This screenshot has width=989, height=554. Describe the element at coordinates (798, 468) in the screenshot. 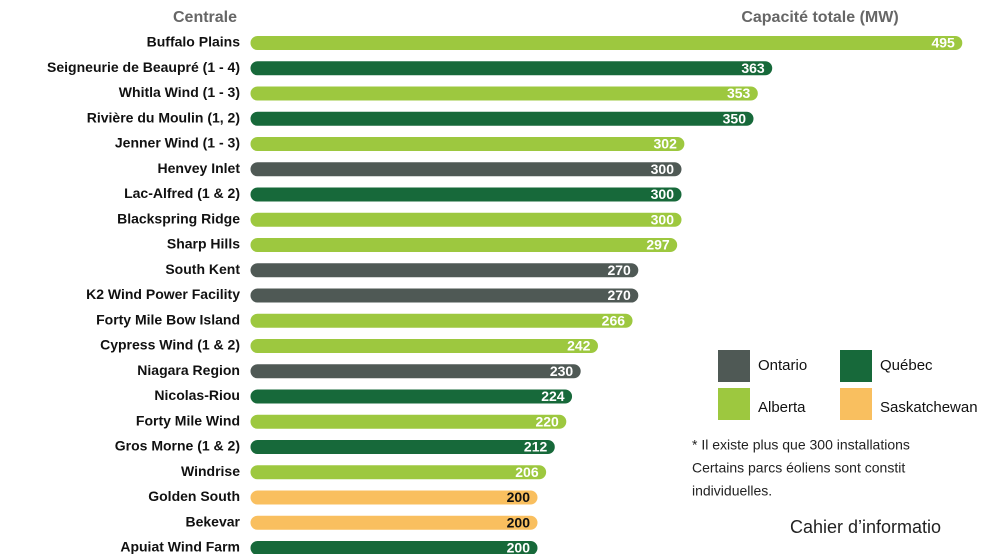

I see `note: Certains parcs éoliens sont constit` at that location.